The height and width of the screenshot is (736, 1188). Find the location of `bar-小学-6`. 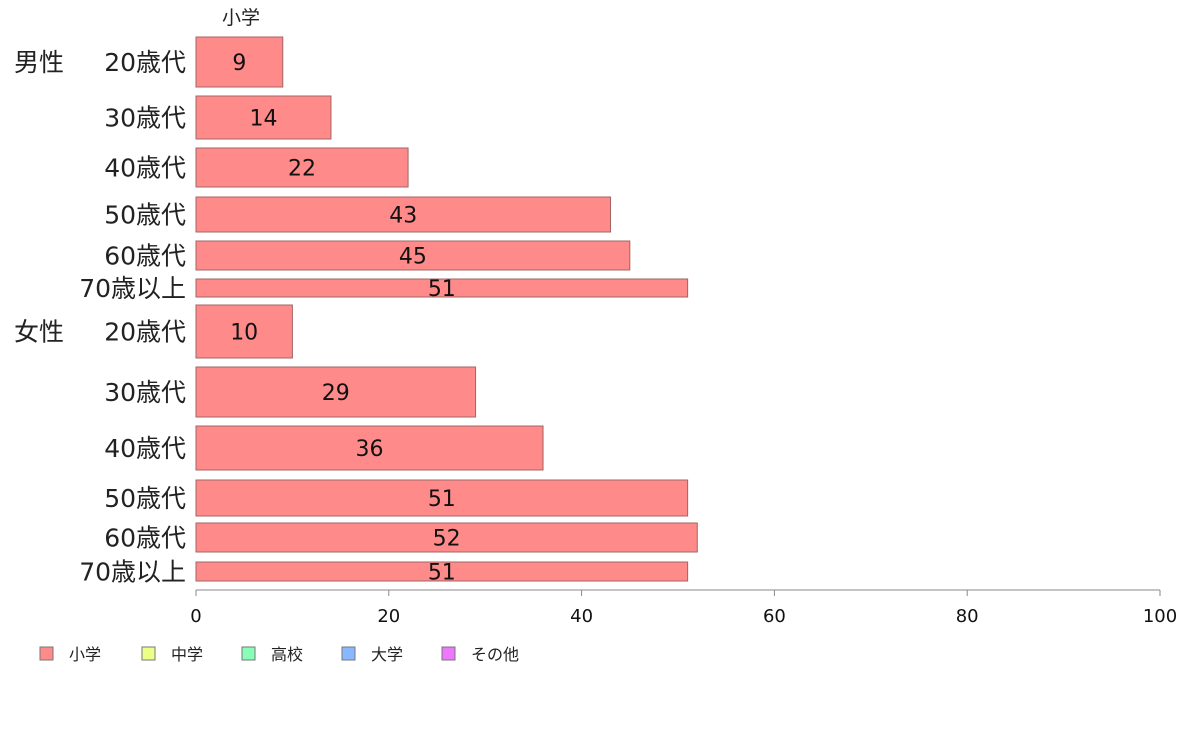

bar-小学-6 is located at coordinates (442, 288).